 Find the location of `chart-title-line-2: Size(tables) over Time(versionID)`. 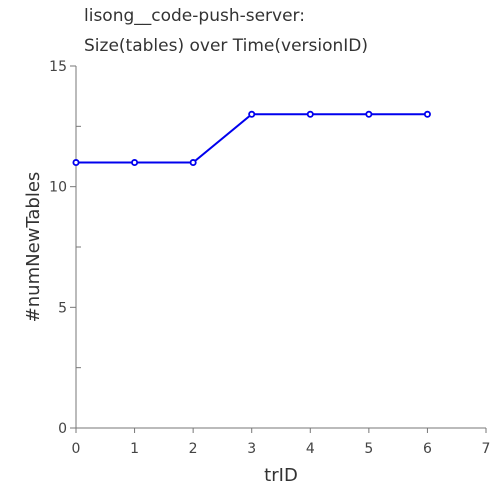

chart-title-line-2: Size(tables) over Time(versionID) is located at coordinates (226, 46).